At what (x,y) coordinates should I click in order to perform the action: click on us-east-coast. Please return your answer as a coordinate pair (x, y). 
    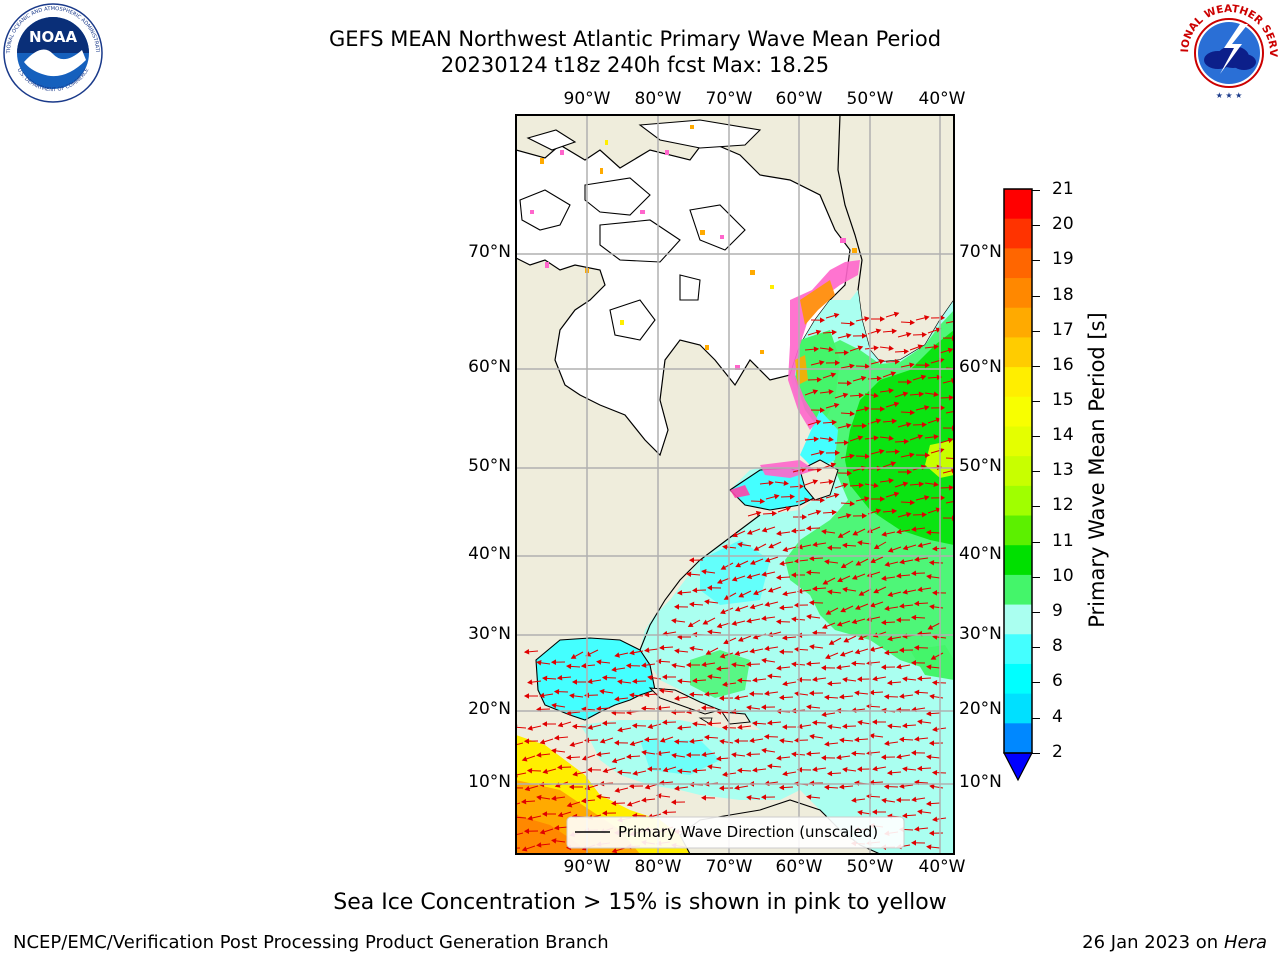
    Looking at the image, I should click on (700, 582).